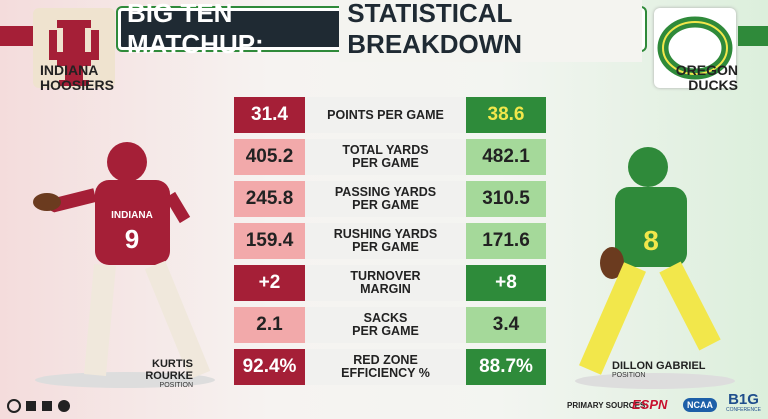 This screenshot has height=419, width=768. Describe the element at coordinates (132, 239) in the screenshot. I see `jersey-number: 9` at that location.